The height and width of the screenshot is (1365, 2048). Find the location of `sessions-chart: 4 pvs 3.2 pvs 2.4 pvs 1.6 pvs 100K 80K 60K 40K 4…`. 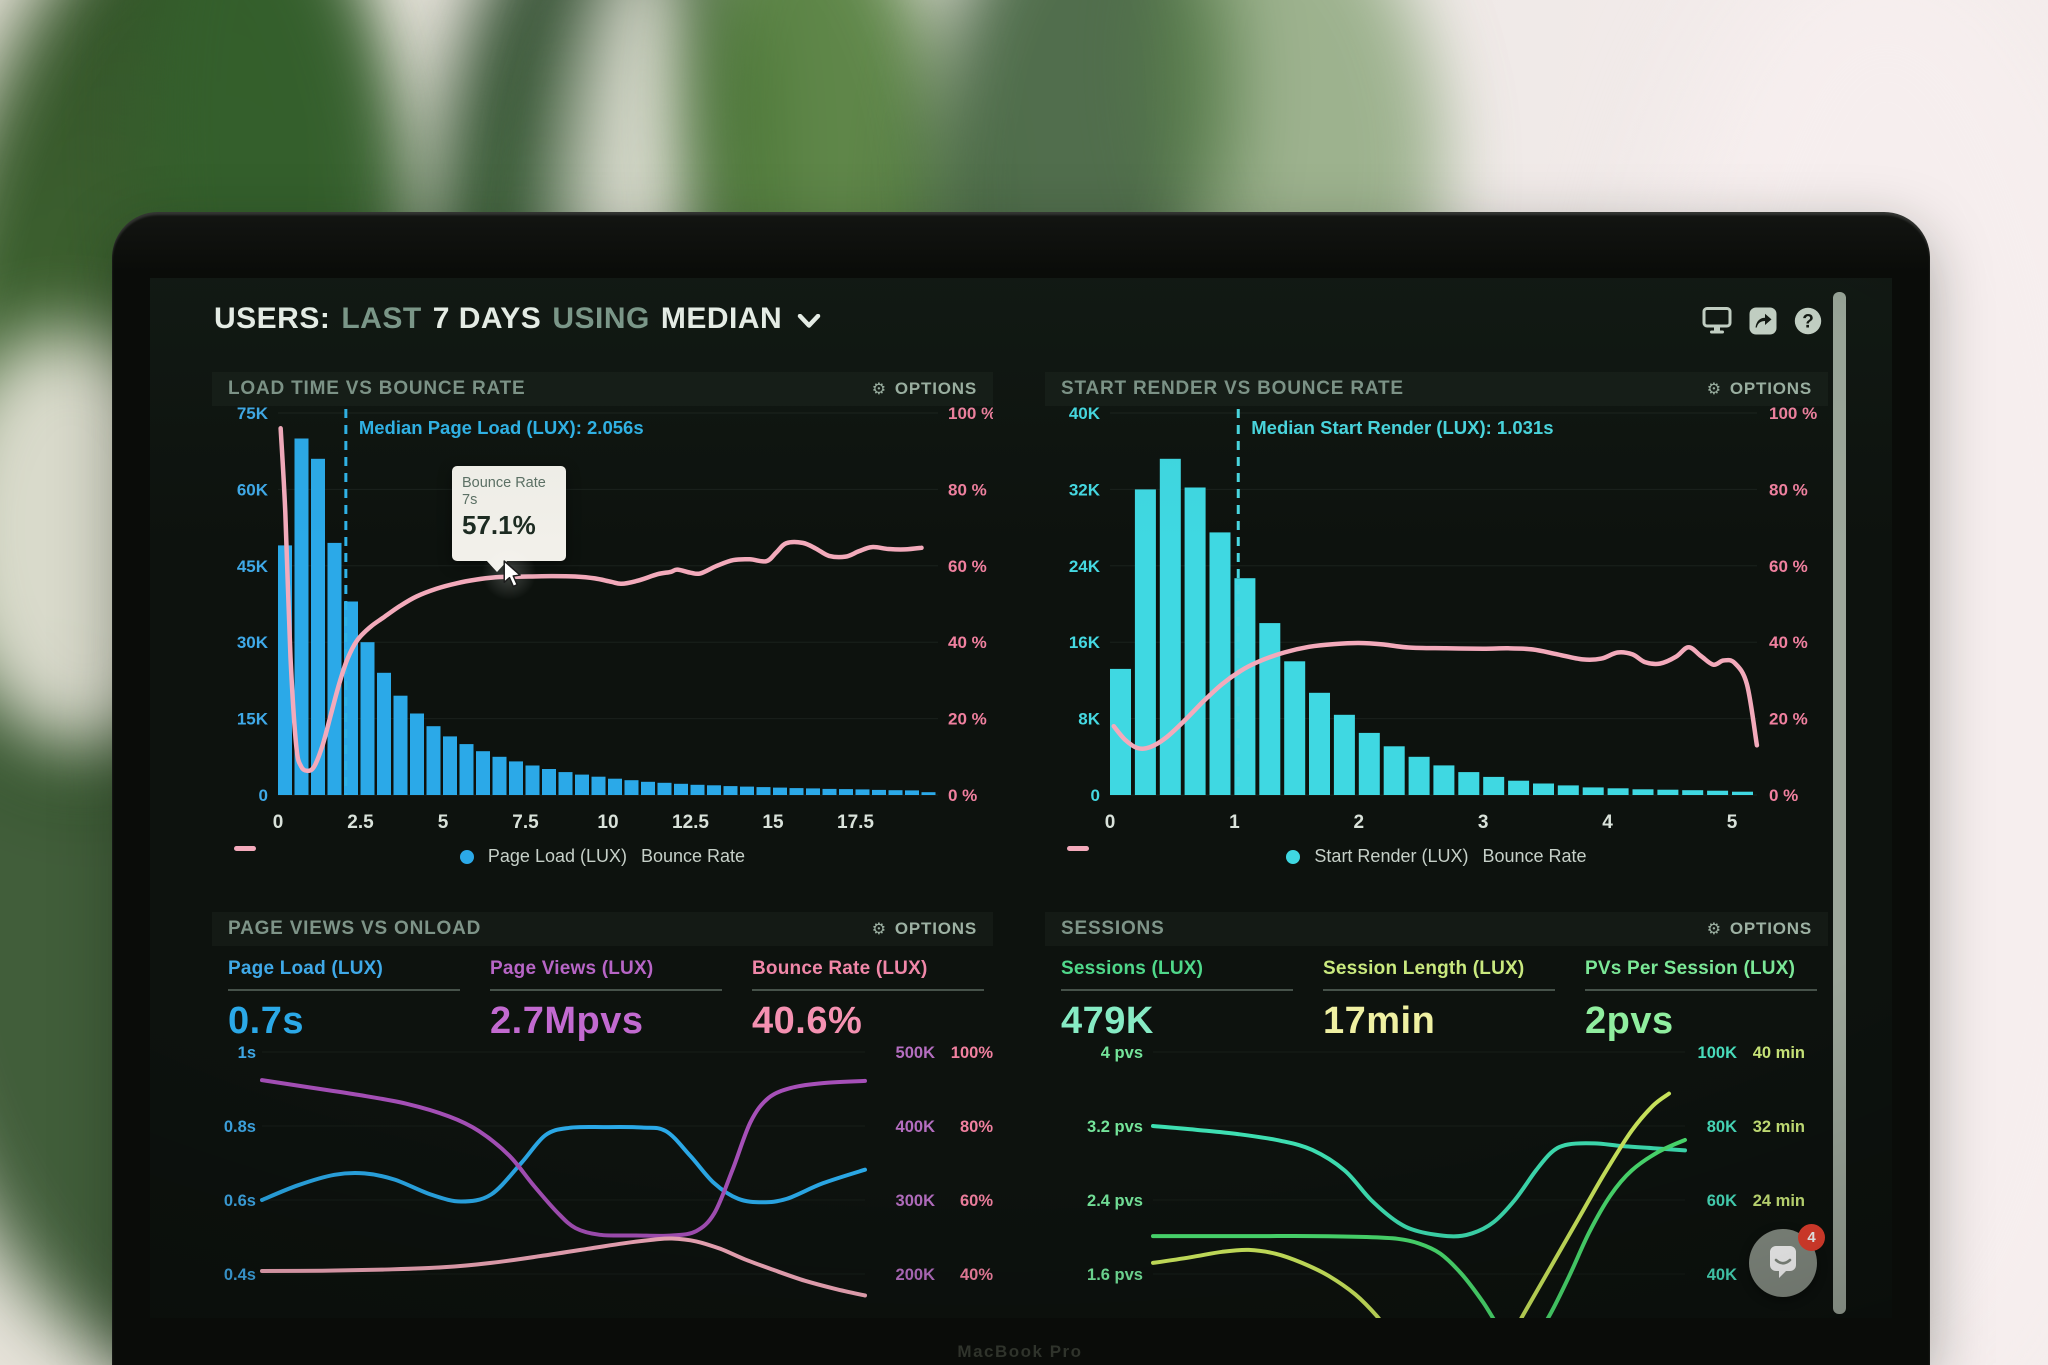

sessions-chart: 4 pvs 3.2 pvs 2.4 pvs 1.6 pvs 100K 80K 60K 40K 4… is located at coordinates (1436, 1179).